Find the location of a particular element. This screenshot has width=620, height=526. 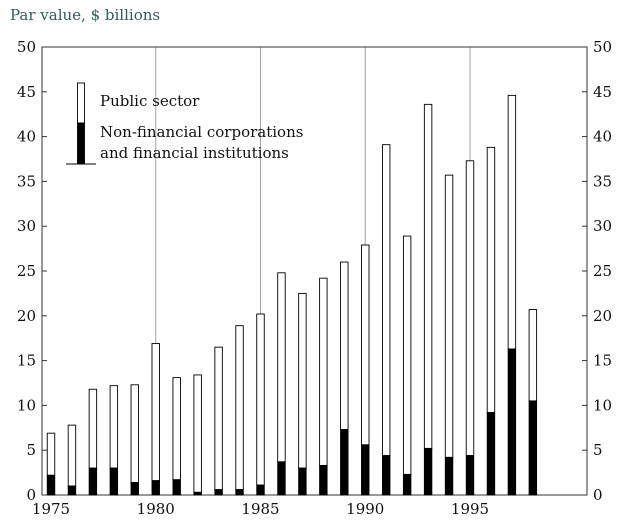

bar-corporations-1976 is located at coordinates (72, 490).